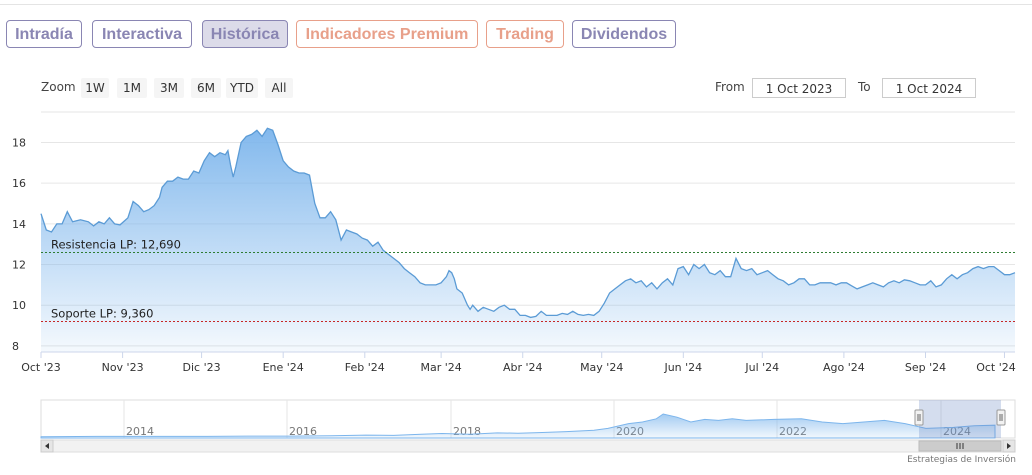  What do you see at coordinates (730, 87) in the screenshot?
I see `from-label: From` at bounding box center [730, 87].